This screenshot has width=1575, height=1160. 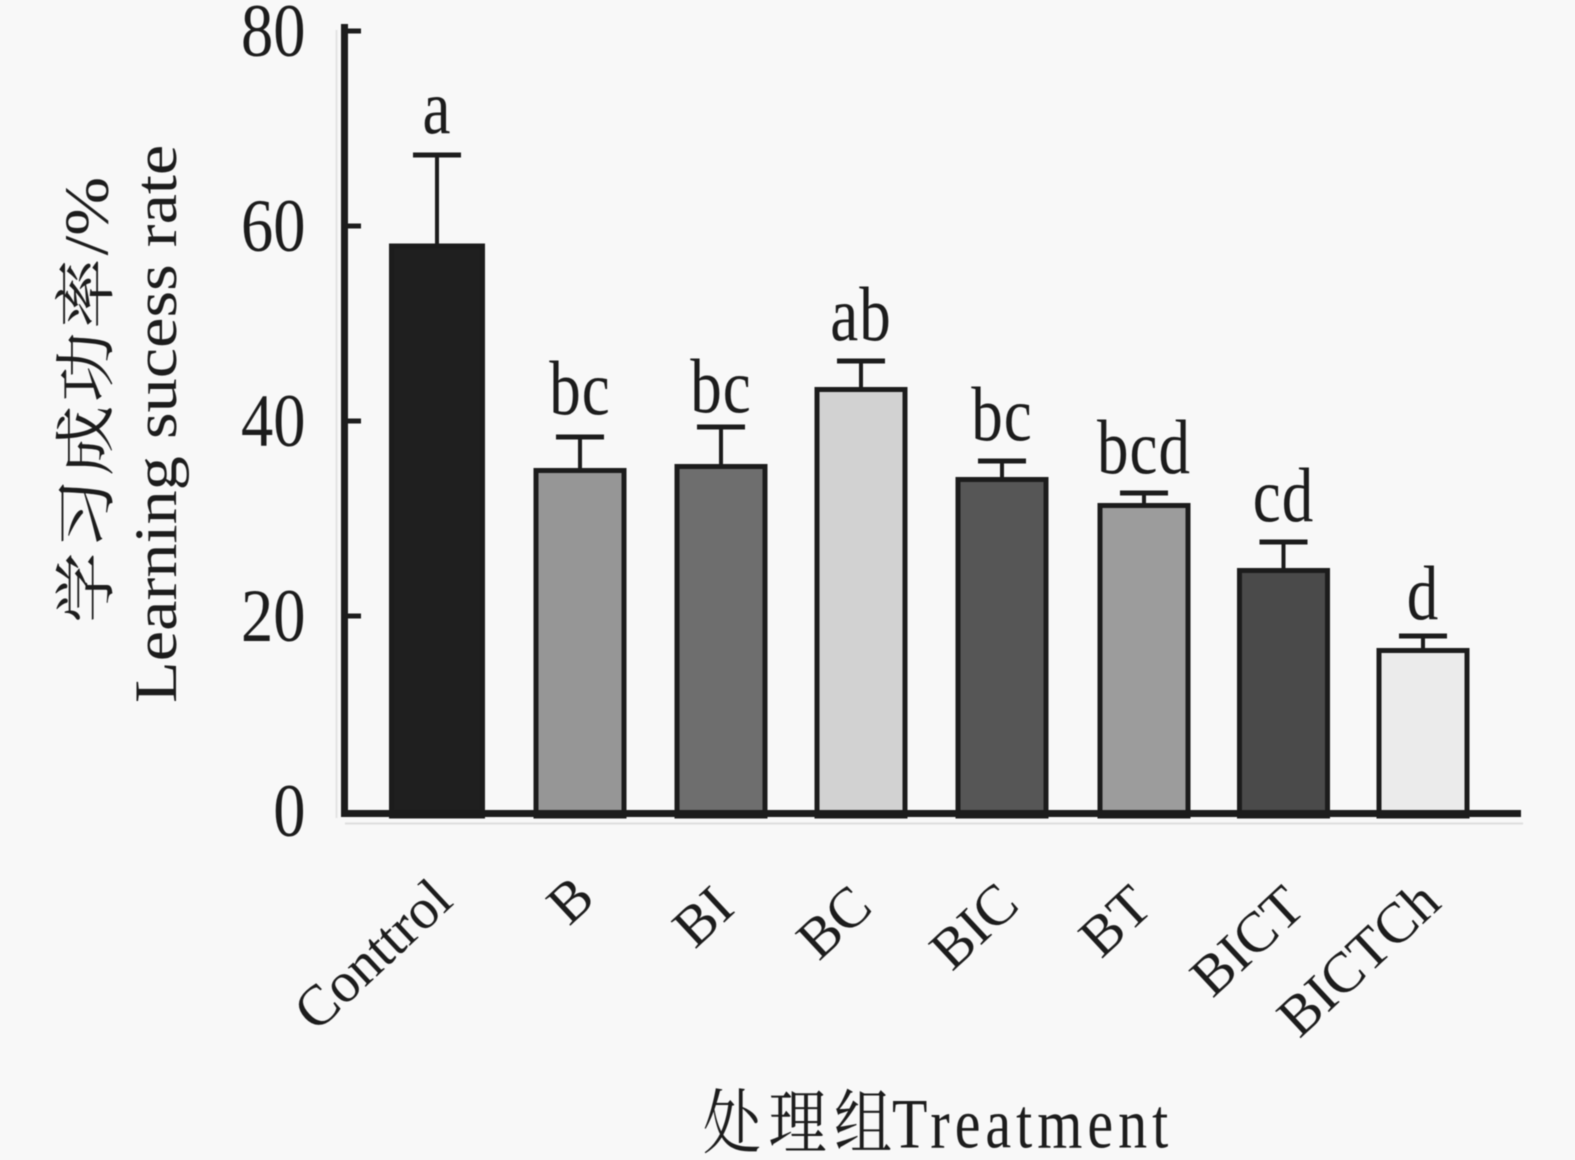 I want to click on svg-text: BC, so click(x=834, y=922).